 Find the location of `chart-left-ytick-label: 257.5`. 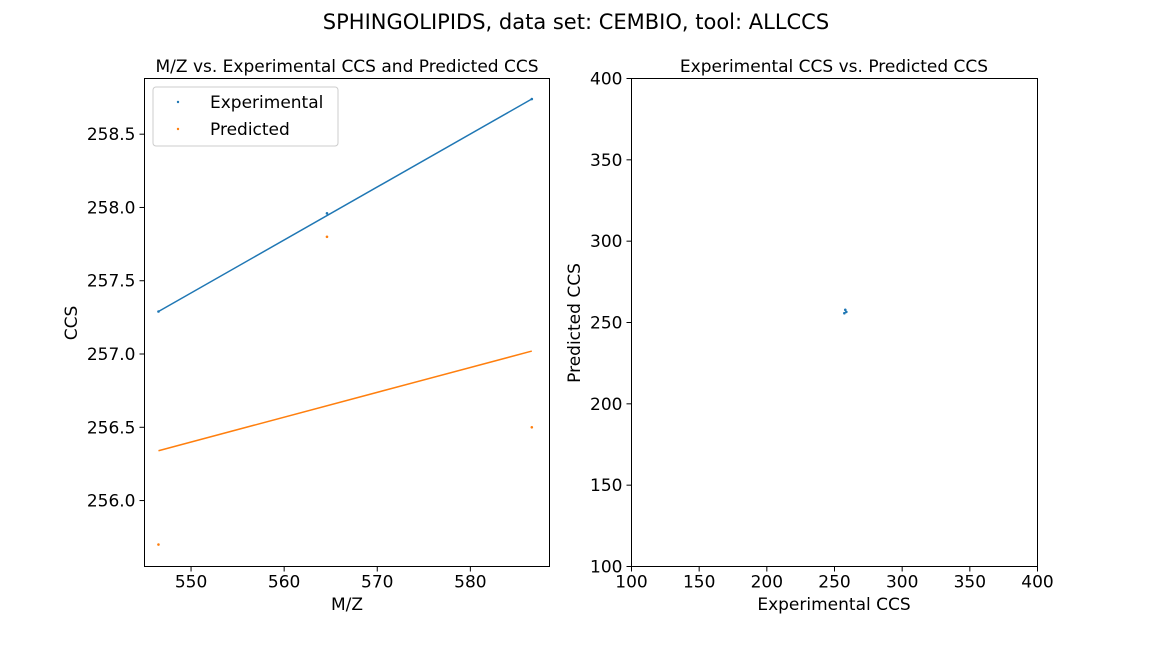

chart-left-ytick-label: 257.5 is located at coordinates (111, 282).